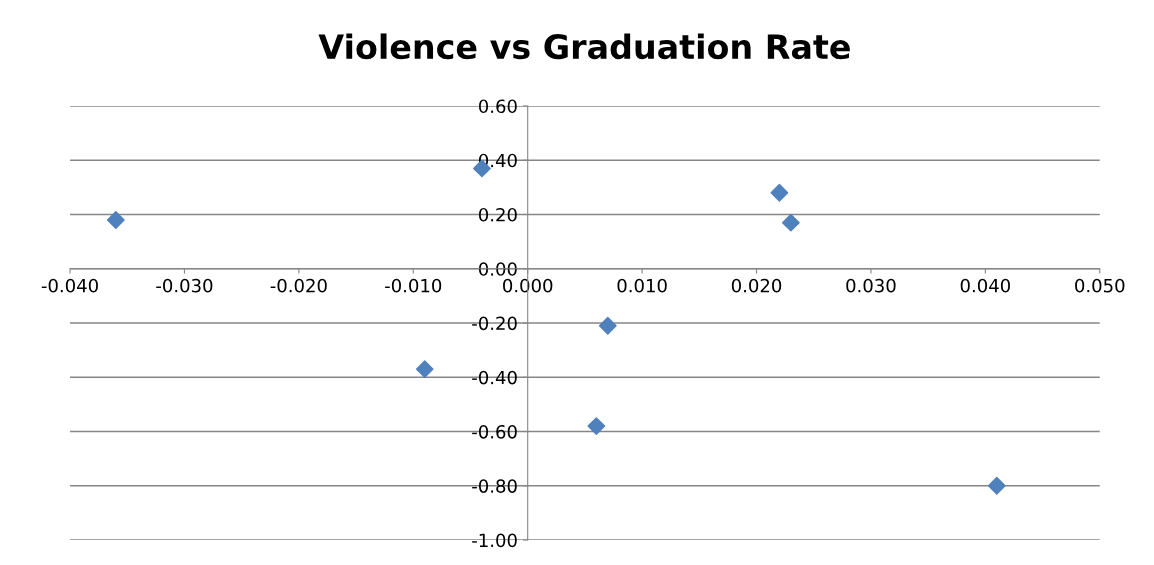 The width and height of the screenshot is (1154, 565). Describe the element at coordinates (584, 46) in the screenshot. I see `chart-title: Violence vs Graduation Rate` at that location.